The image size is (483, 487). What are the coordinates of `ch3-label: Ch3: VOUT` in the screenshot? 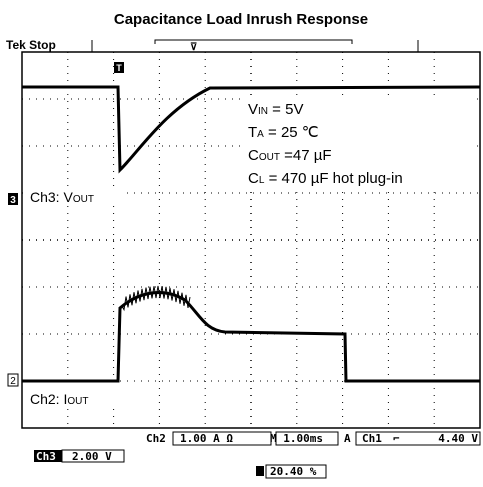 It's located at (62, 197).